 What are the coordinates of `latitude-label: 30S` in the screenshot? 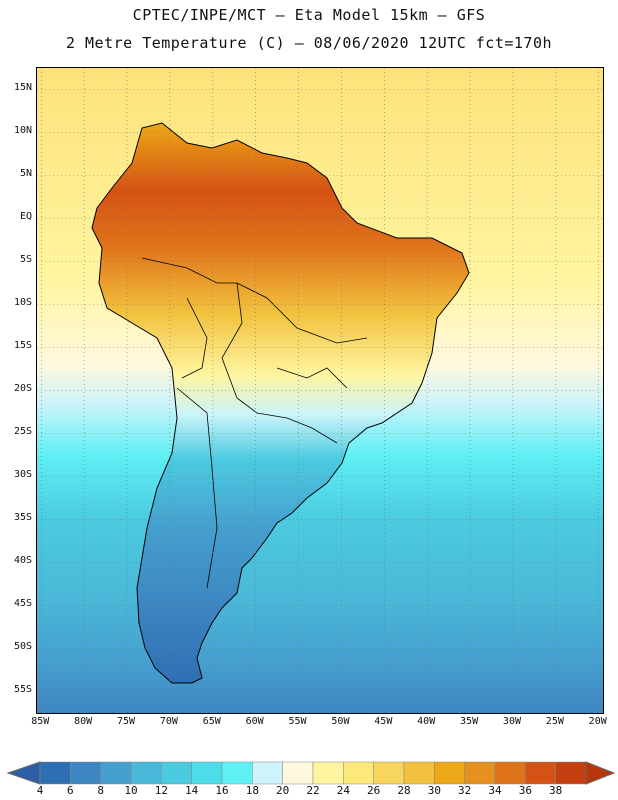 It's located at (22, 474).